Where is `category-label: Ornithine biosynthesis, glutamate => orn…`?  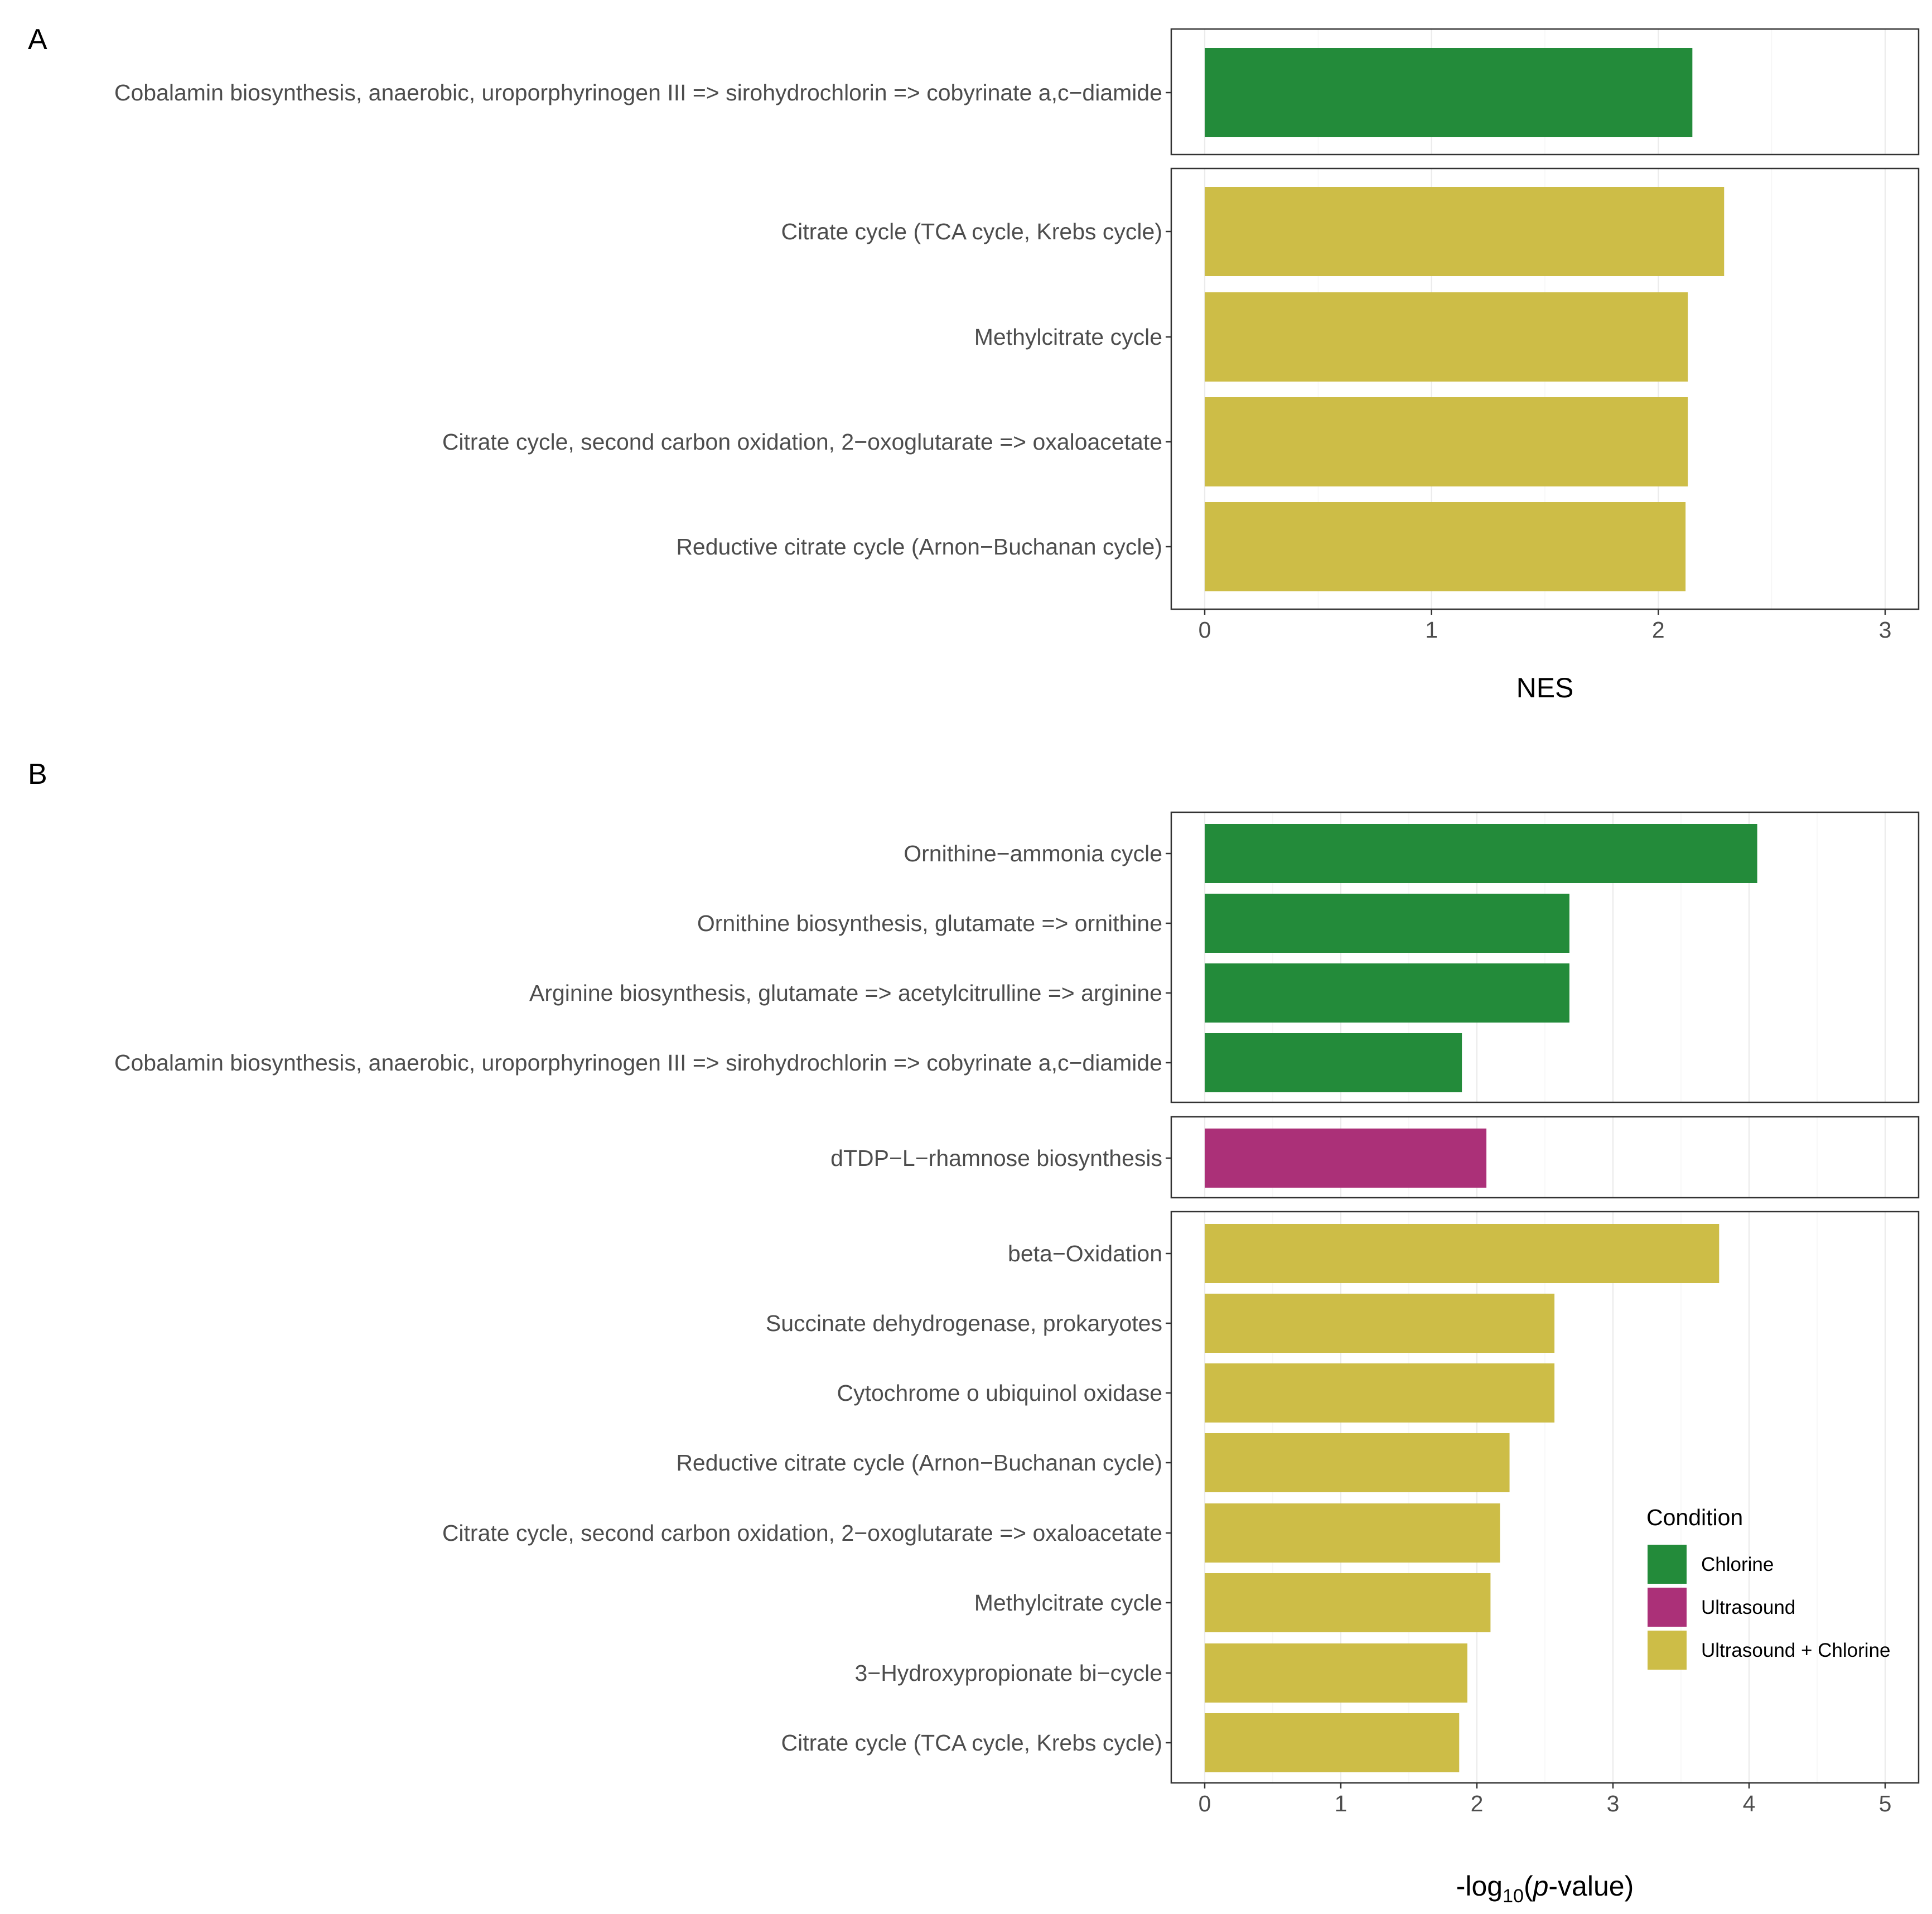
category-label: Ornithine biosynthesis, glutamate => orn… is located at coordinates (929, 923).